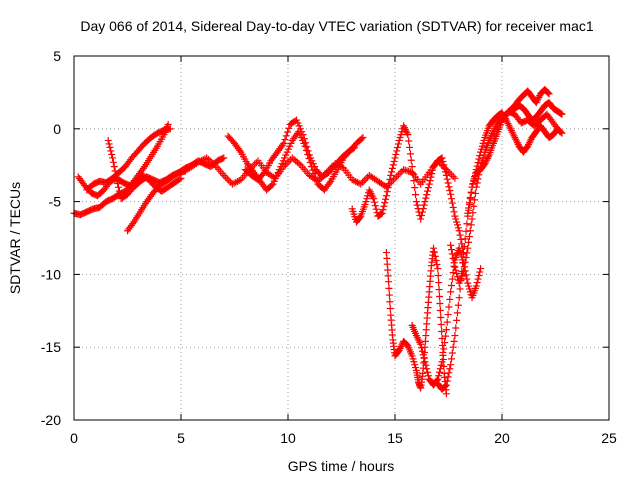 The image size is (640, 480). What do you see at coordinates (51, 347) in the screenshot?
I see `y-tick-label: -15` at bounding box center [51, 347].